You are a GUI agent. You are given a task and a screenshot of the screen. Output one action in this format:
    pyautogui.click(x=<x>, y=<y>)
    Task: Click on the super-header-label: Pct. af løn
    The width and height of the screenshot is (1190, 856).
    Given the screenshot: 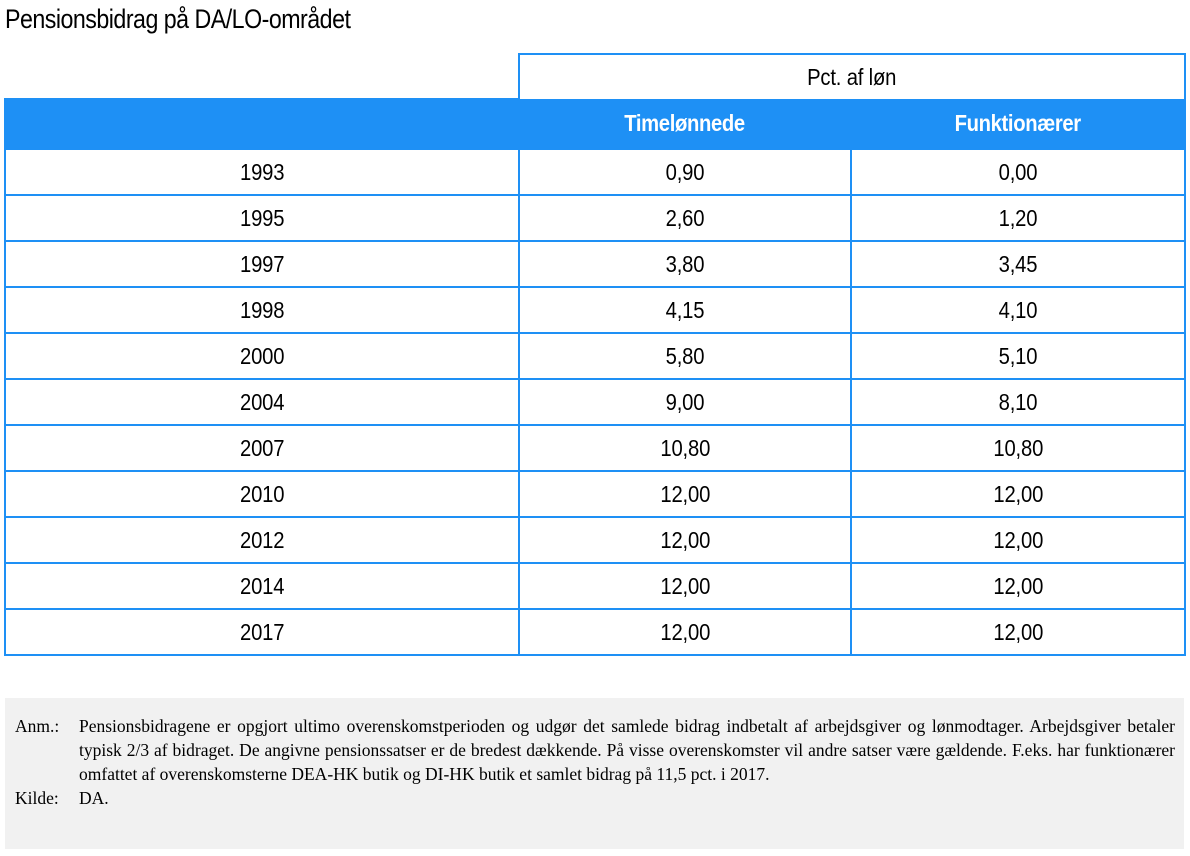 What is the action you would take?
    pyautogui.click(x=852, y=76)
    